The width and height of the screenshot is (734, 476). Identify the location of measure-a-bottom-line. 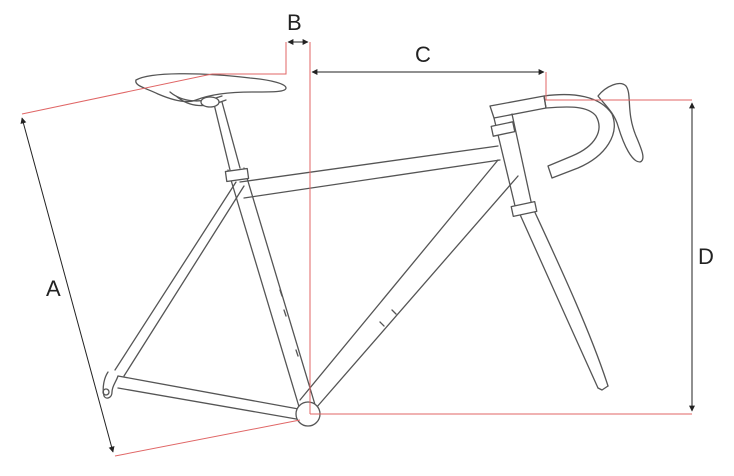
(207, 438).